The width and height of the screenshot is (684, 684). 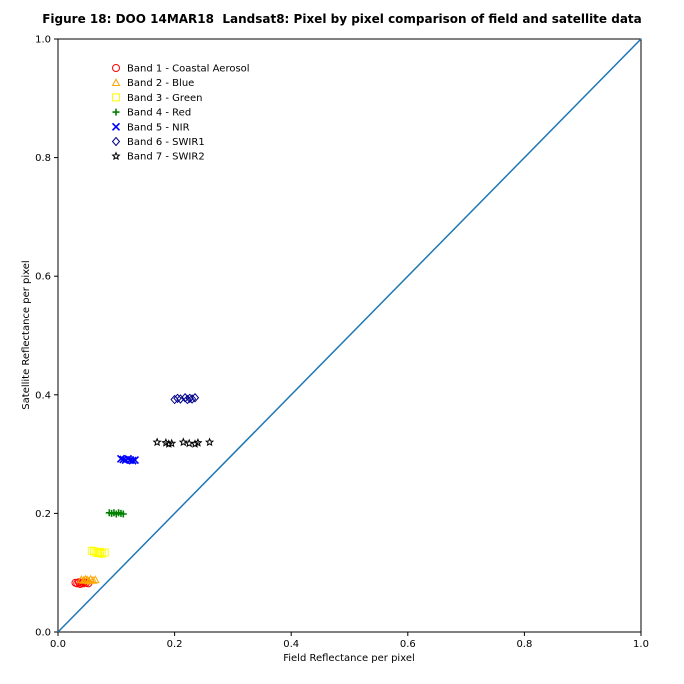 I want to click on y-axis-label: Satellite Reflectance per pixel, so click(x=26, y=334).